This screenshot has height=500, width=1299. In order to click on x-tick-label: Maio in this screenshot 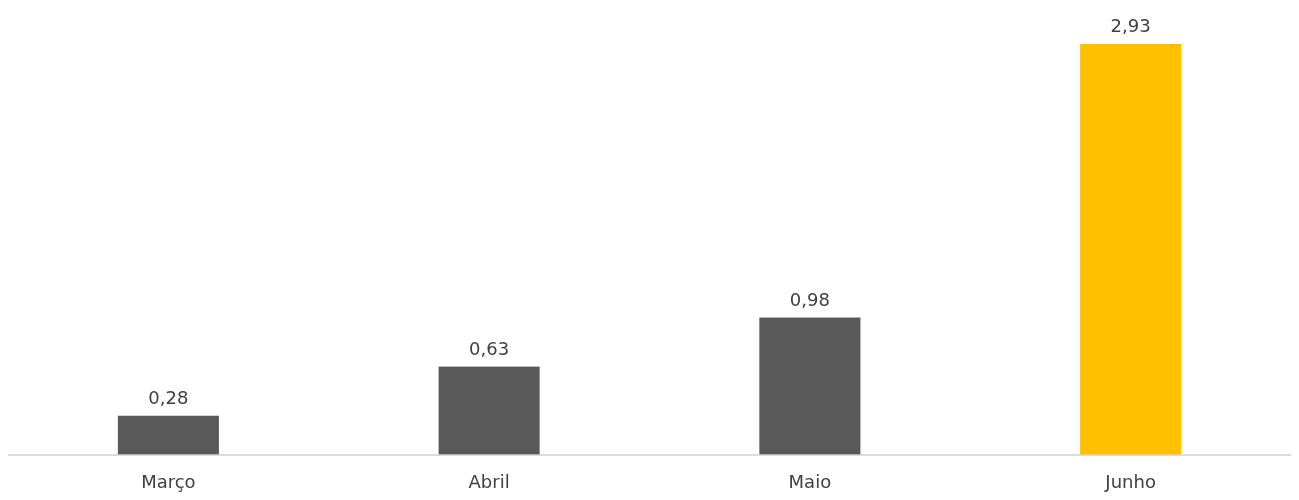, I will do `click(810, 481)`.